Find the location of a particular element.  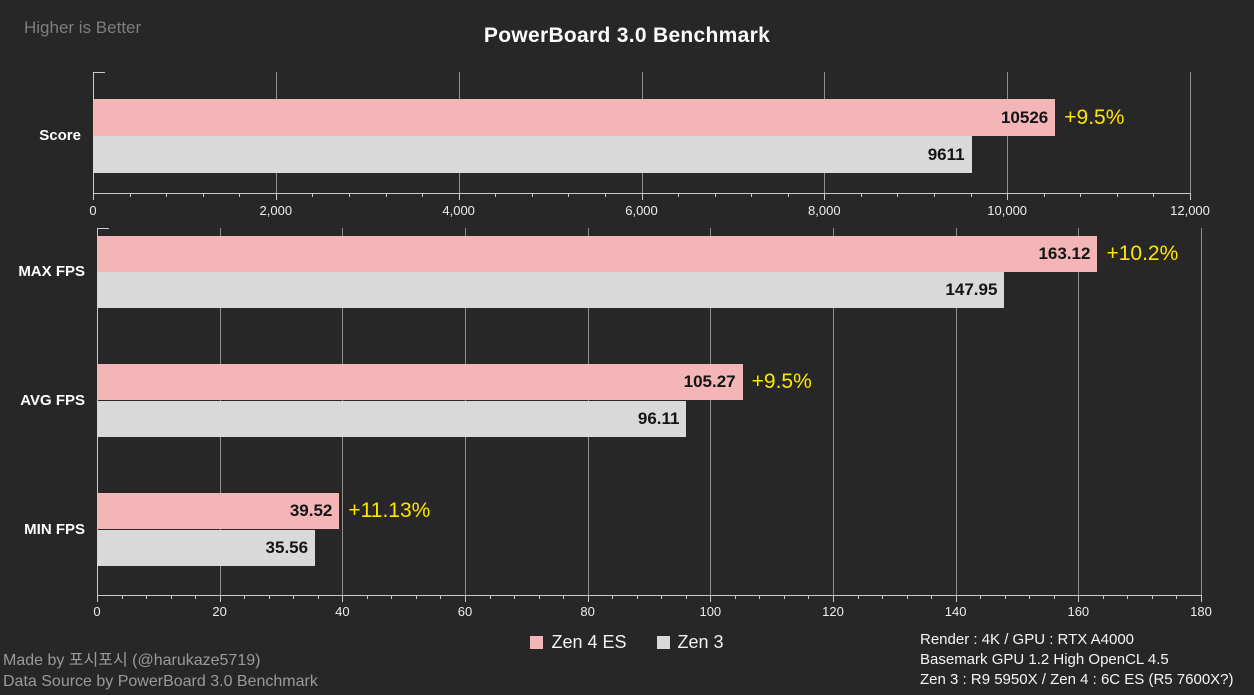

bar-value-label: 35.56 is located at coordinates (287, 547).